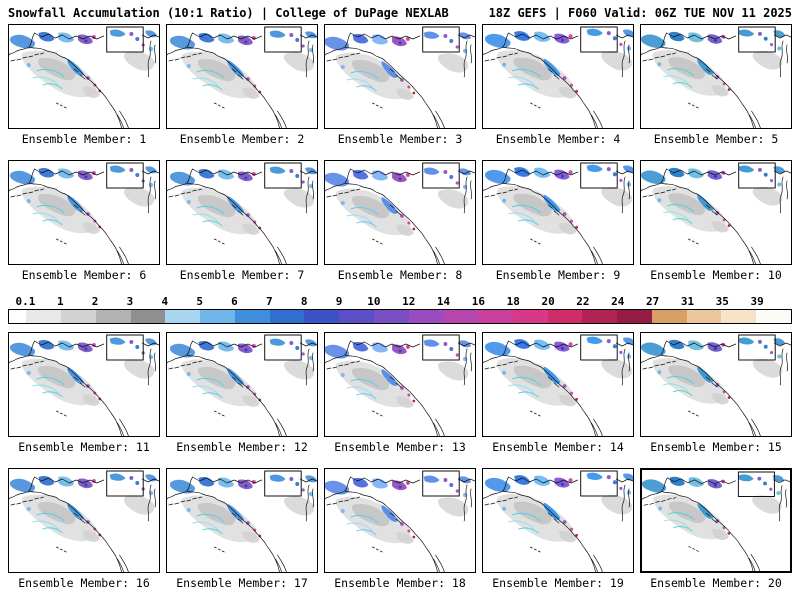  Describe the element at coordinates (400, 302) in the screenshot. I see `colorbar-ticks: 0.1 1 2 3 4 5 6 7 8 9 10 12 14 16 18 20 22 24 27 31 35 39` at that location.